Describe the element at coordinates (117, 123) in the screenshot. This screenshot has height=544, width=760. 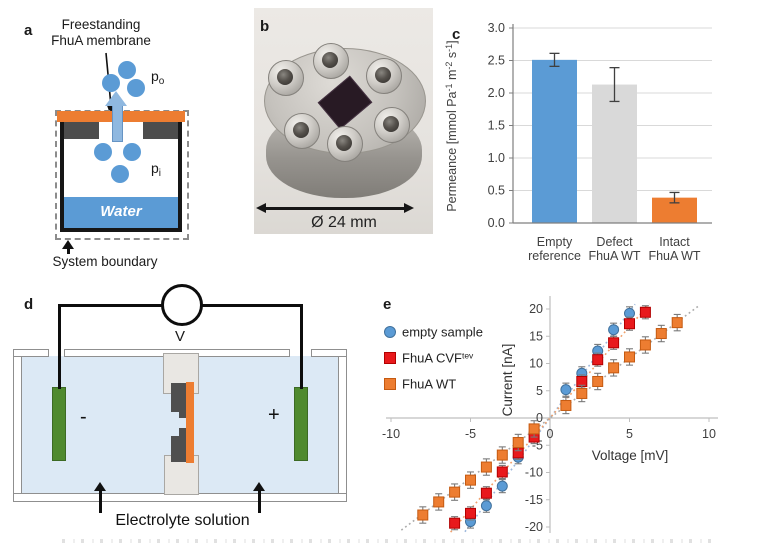
I see `flux-arrow-shaft` at that location.